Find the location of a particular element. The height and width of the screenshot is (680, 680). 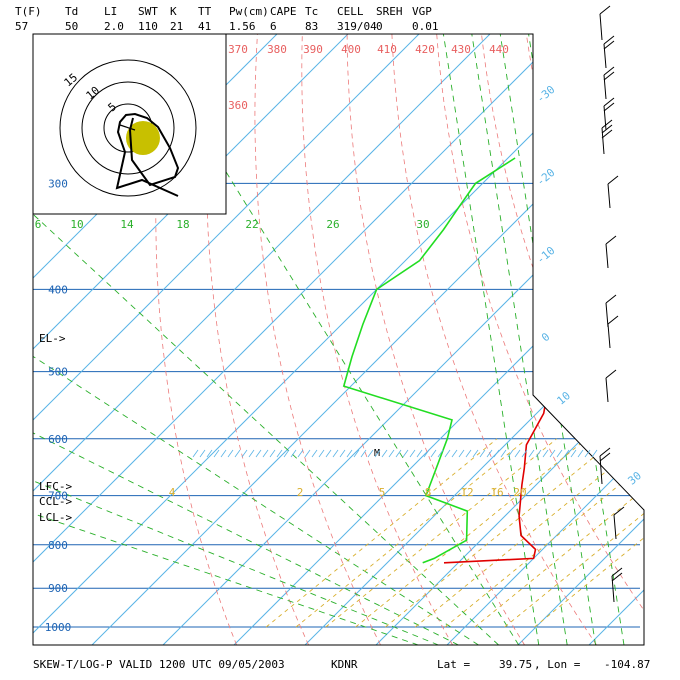

pressure-tick-label: 900 is located at coordinates (58, 588).